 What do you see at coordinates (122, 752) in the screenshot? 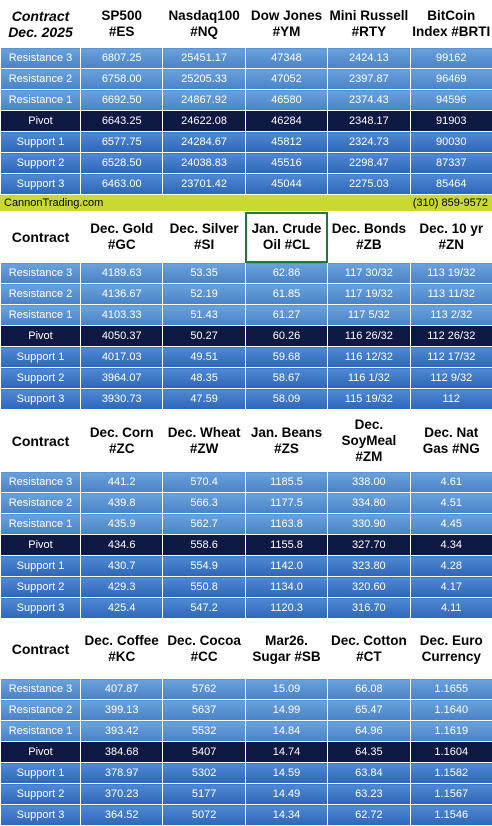
I see `level-value-cell: 384.68` at bounding box center [122, 752].